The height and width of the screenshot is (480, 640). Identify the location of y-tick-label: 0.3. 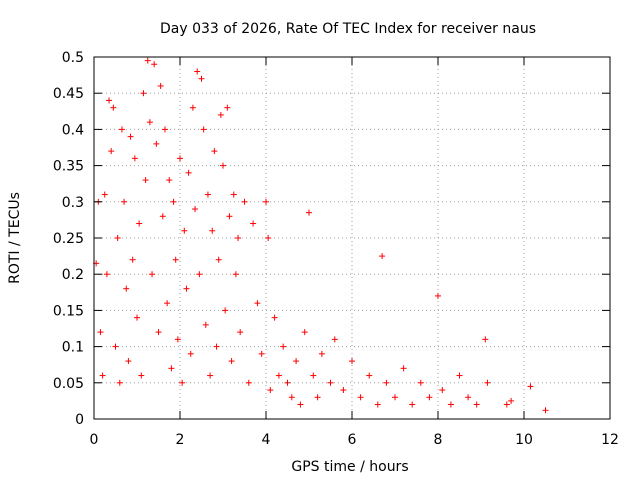
(73, 203).